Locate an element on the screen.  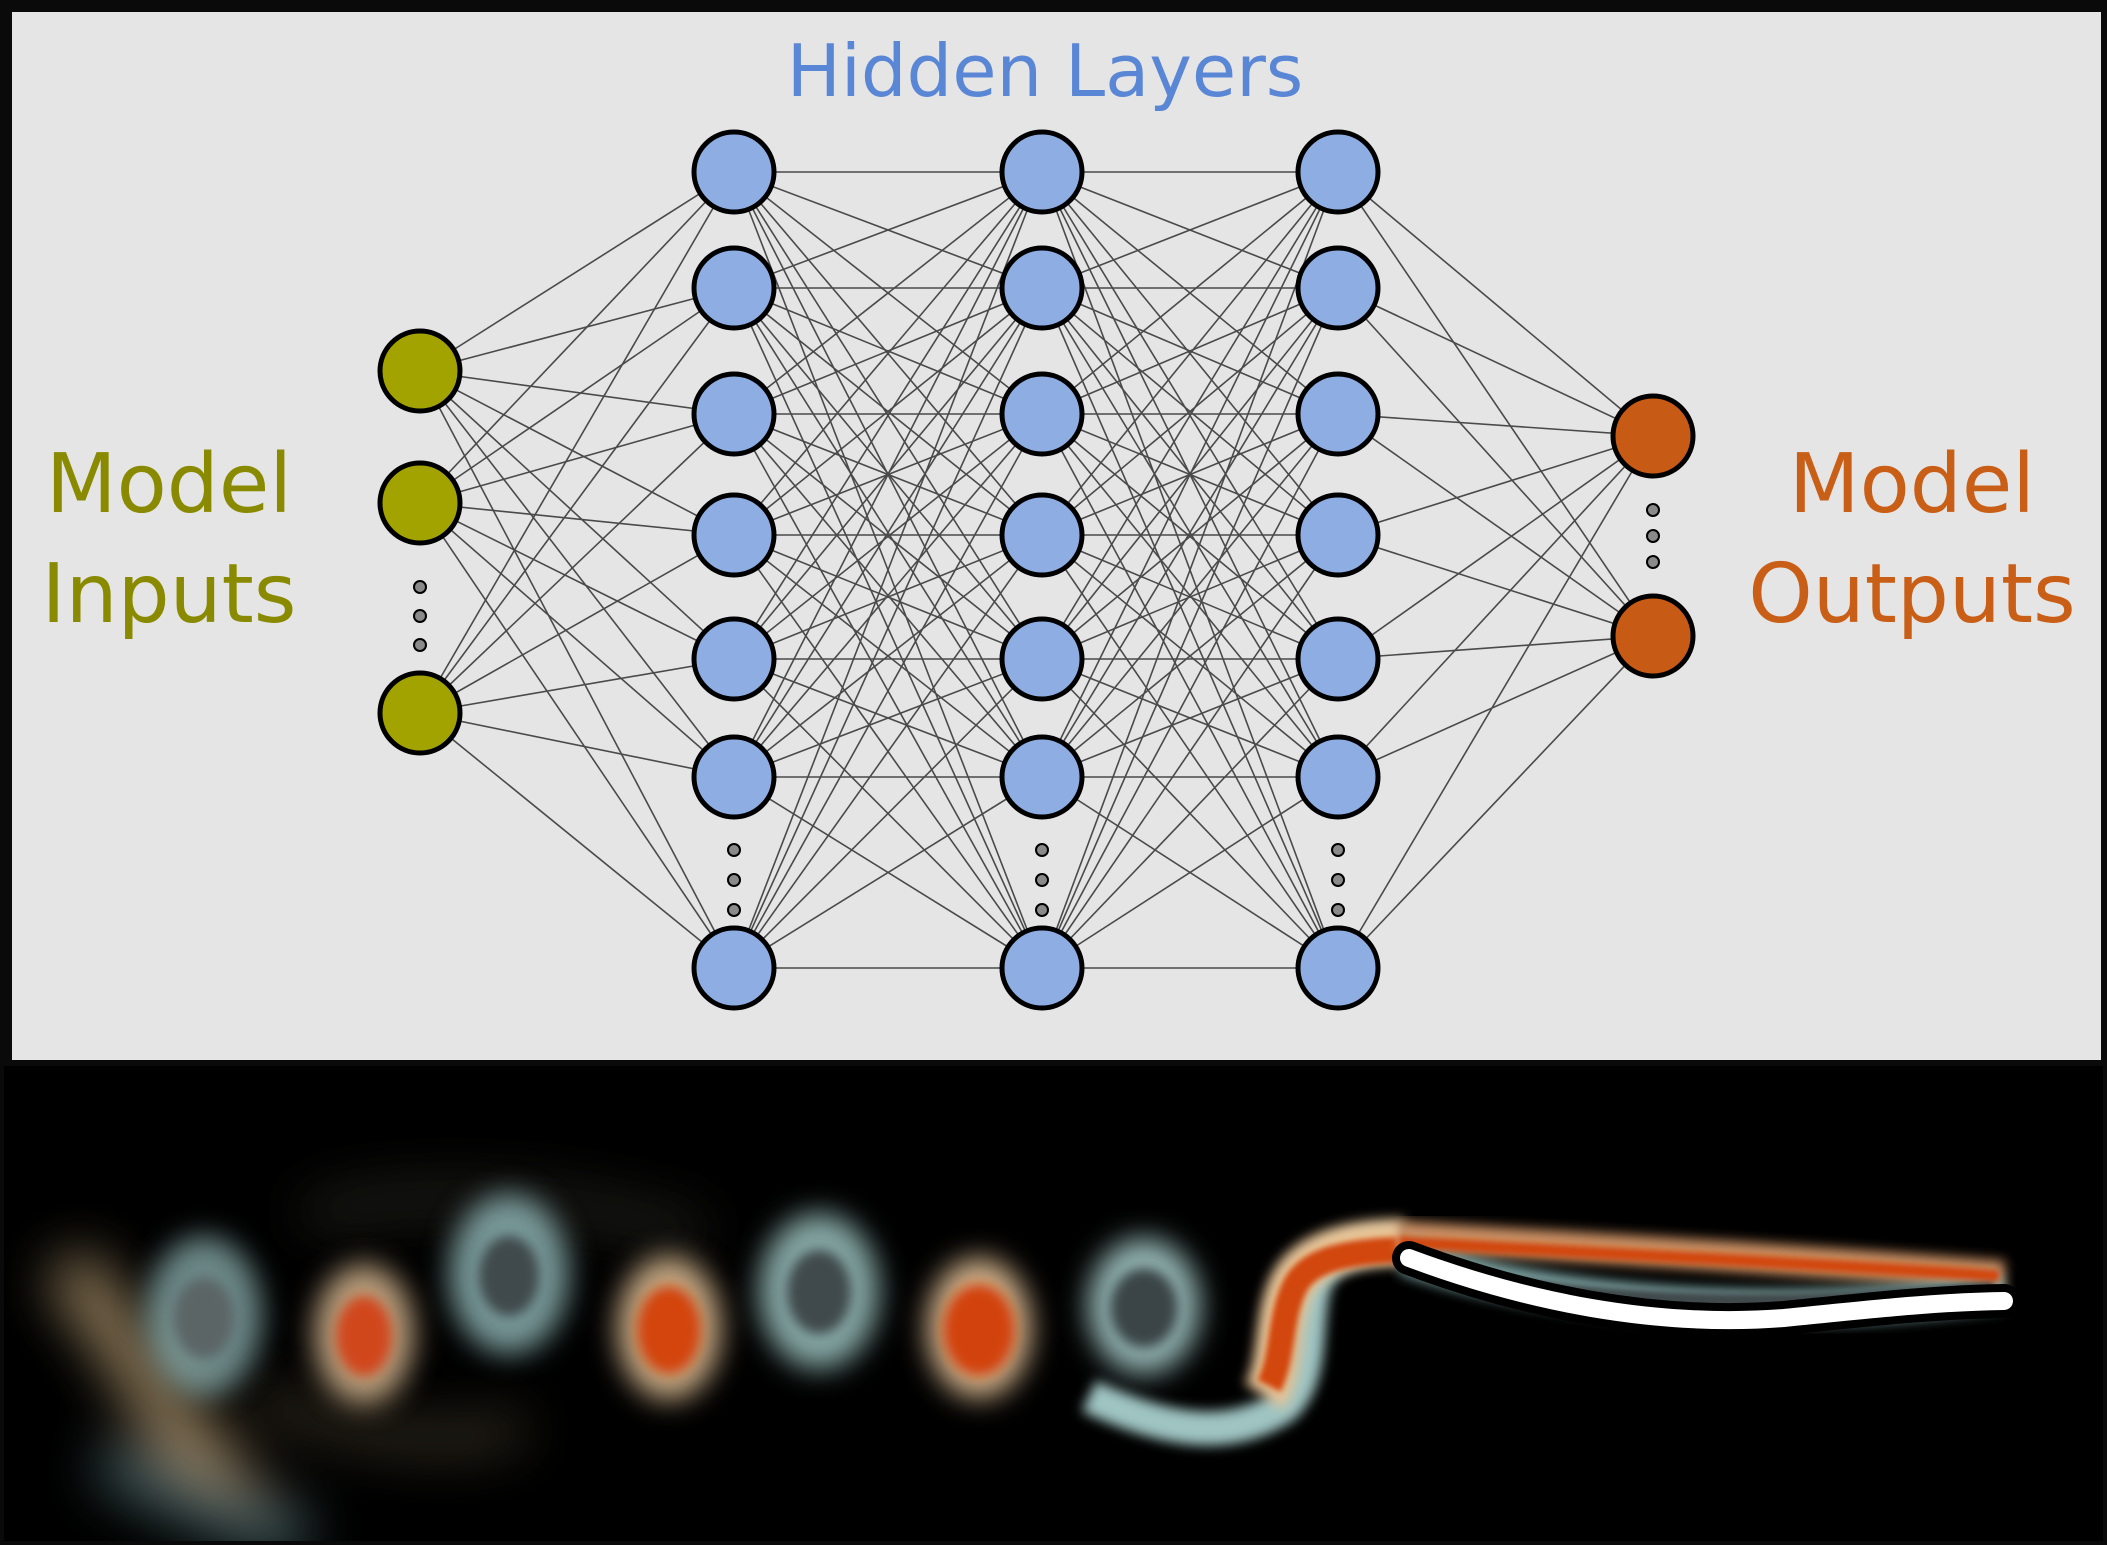
vortex-cores is located at coordinates (676, 1306).